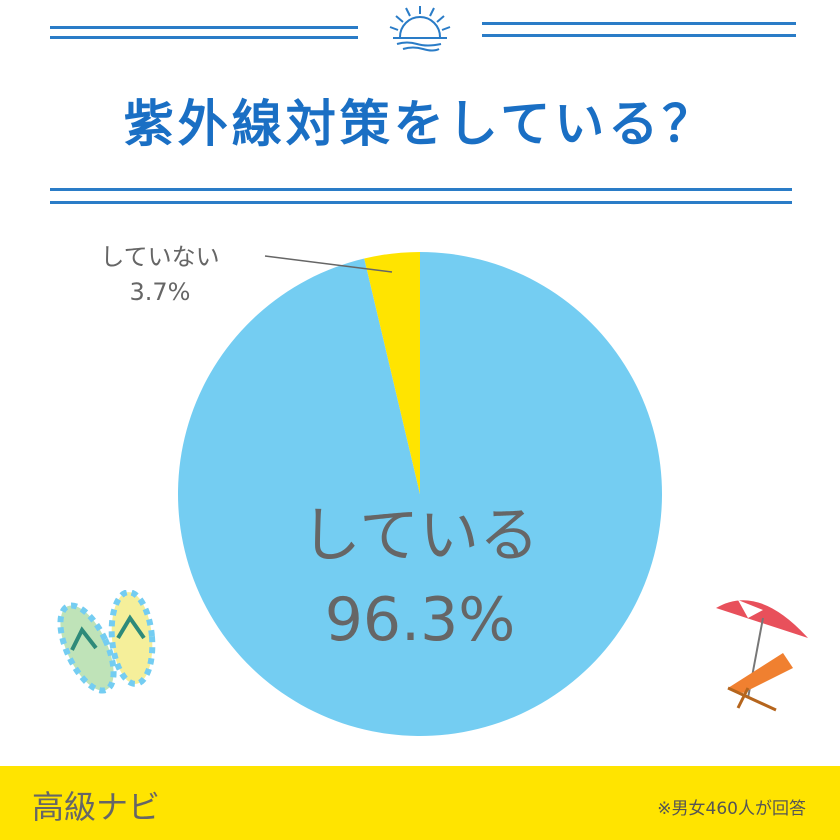  What do you see at coordinates (762, 656) in the screenshot?
I see `beach-chair-umbrella-icon` at bounding box center [762, 656].